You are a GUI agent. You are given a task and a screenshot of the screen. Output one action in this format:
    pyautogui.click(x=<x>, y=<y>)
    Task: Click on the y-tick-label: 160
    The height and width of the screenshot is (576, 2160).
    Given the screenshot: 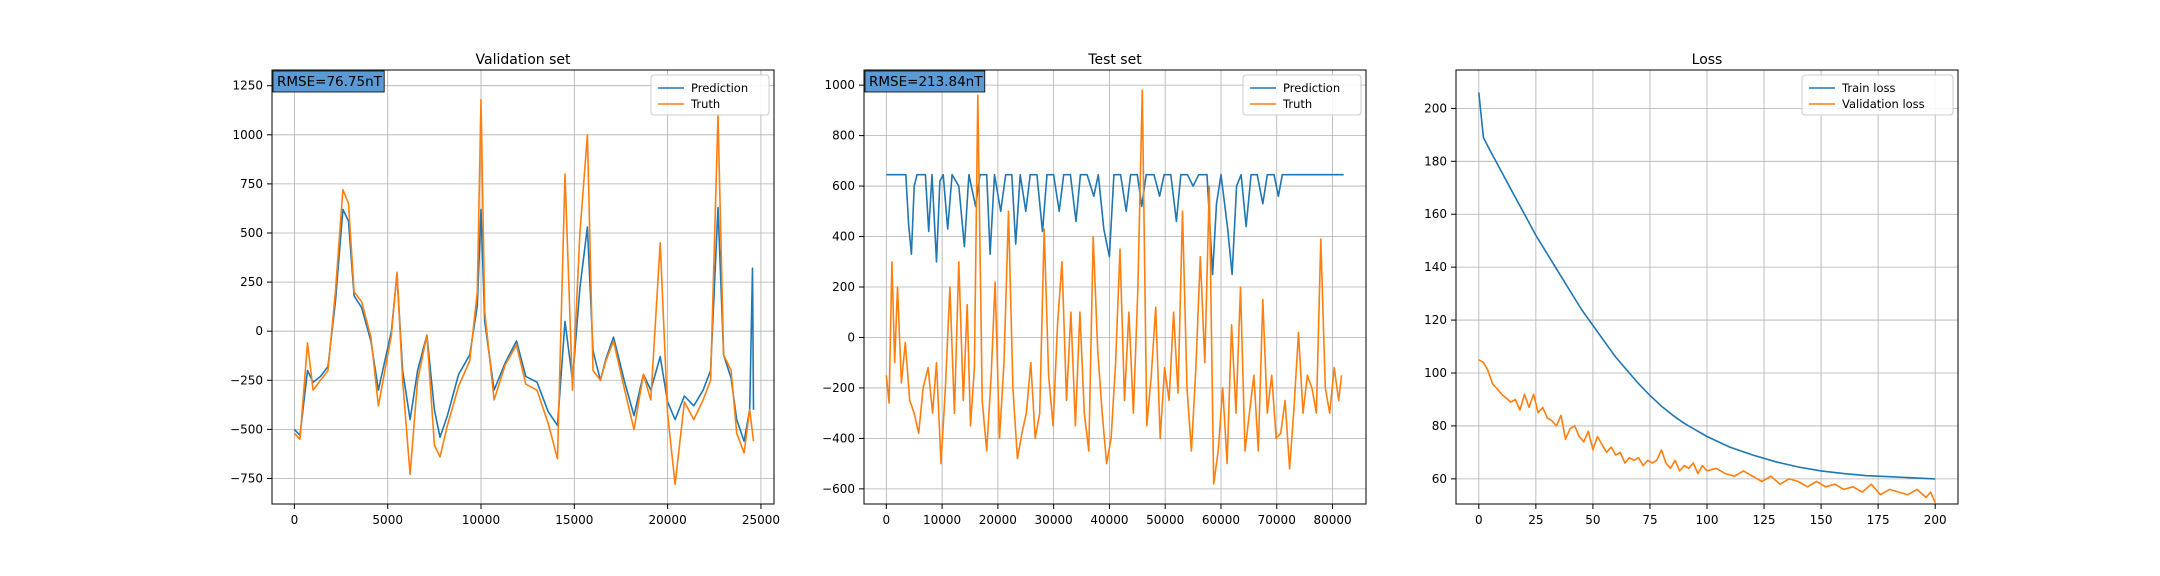 What is the action you would take?
    pyautogui.click(x=1435, y=214)
    